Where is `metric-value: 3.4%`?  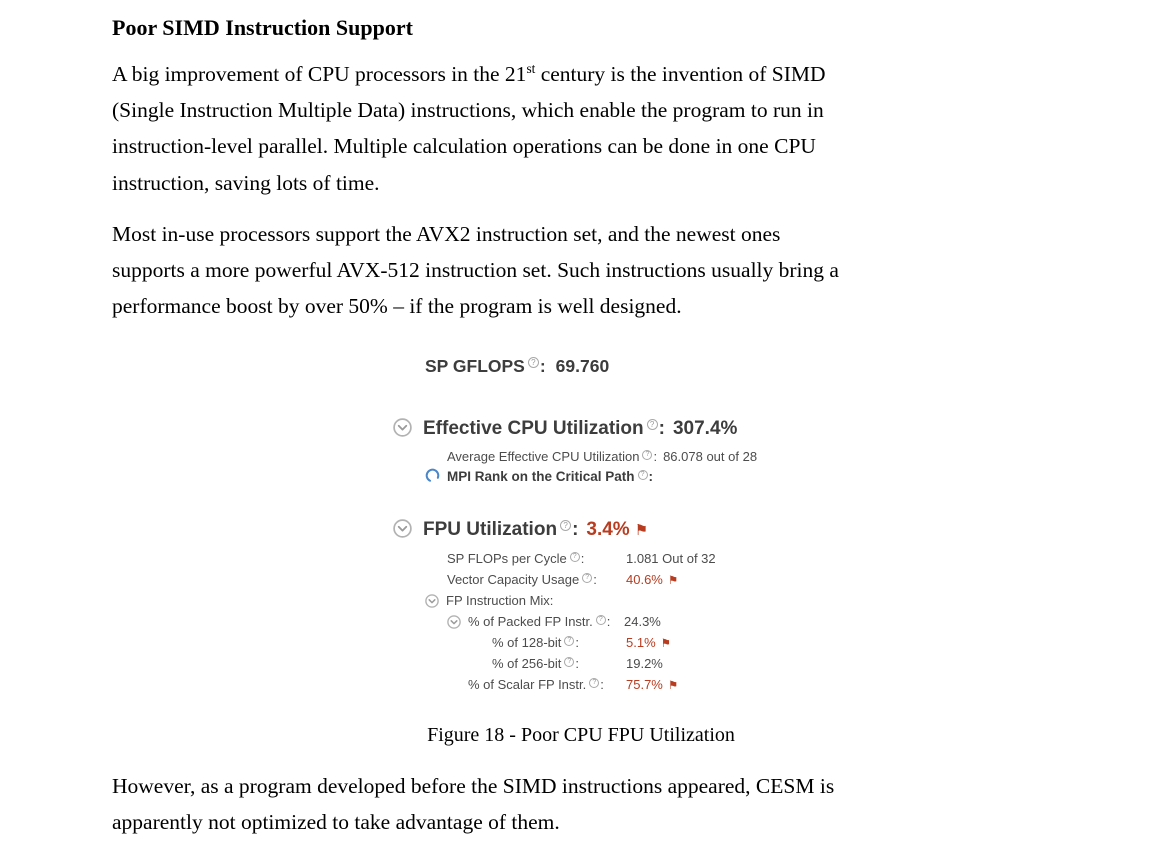
metric-value: 3.4% is located at coordinates (608, 529).